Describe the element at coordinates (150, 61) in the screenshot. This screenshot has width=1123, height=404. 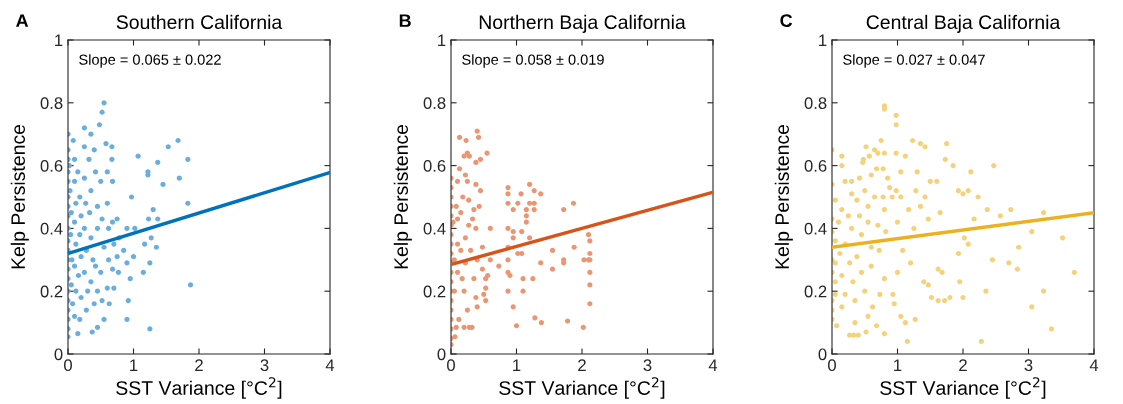
I see `annotation: Slope = 0.065 ± 0.022` at that location.